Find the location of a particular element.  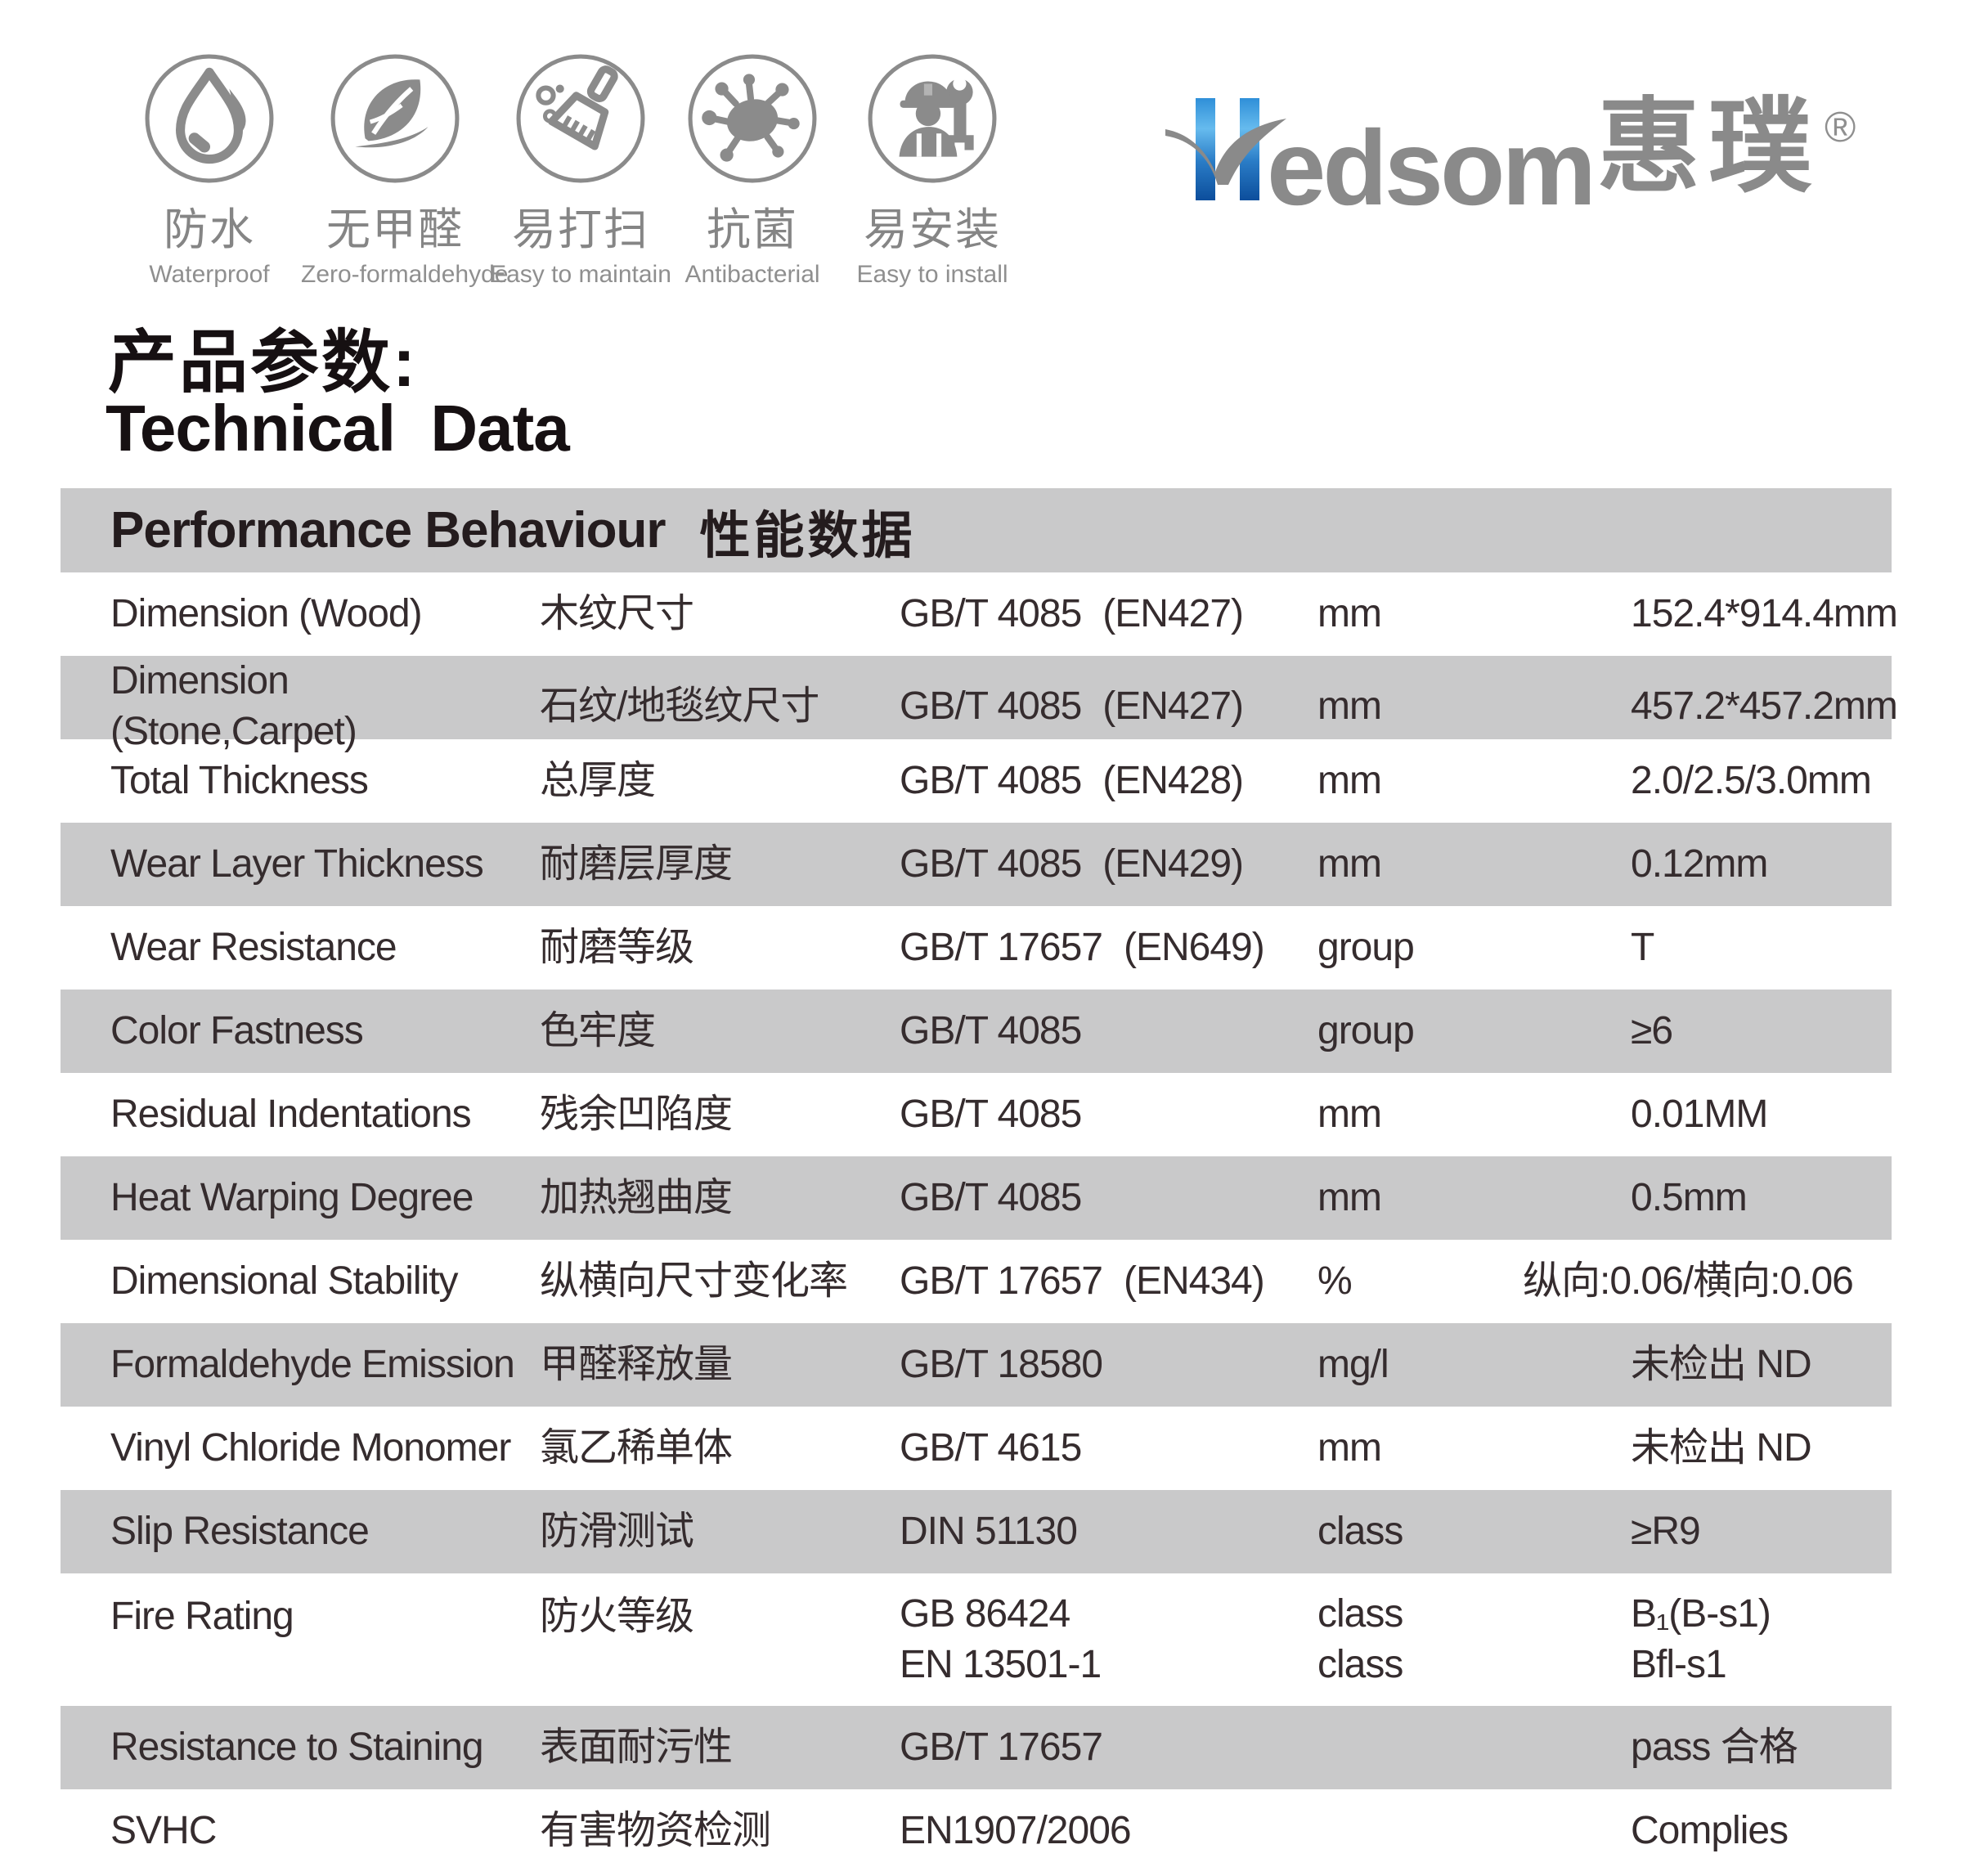

badge-label-zh: 易打扫 is located at coordinates (580, 229).